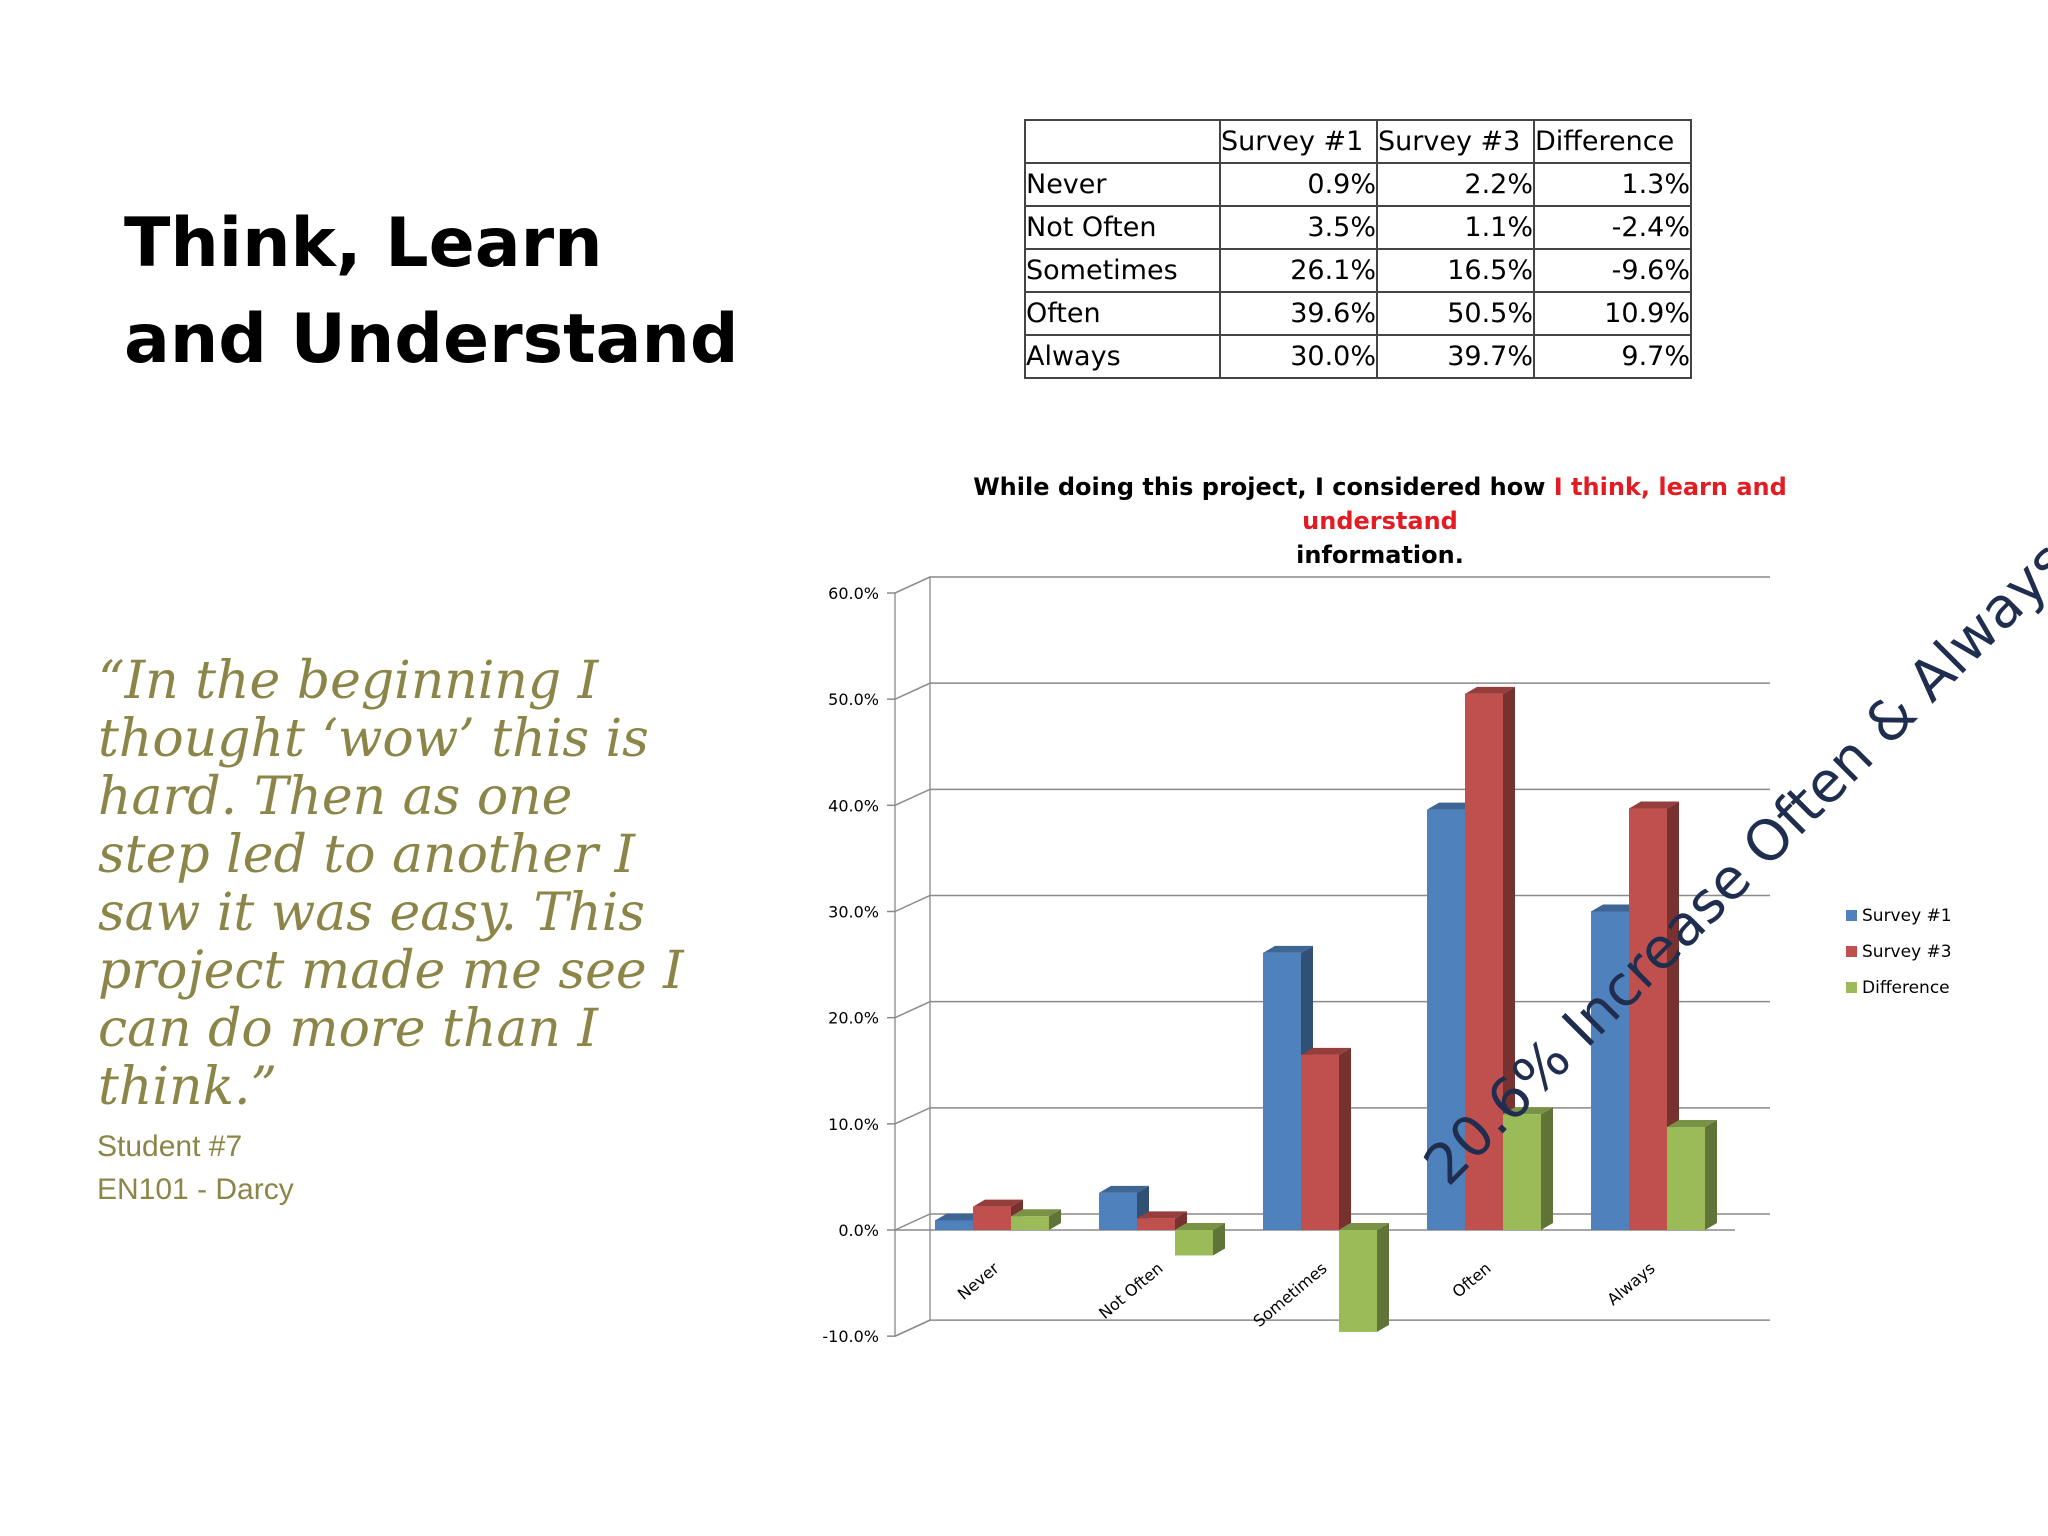 This screenshot has height=1536, width=2048. Describe the element at coordinates (1298, 313) in the screenshot. I see `table-cell: 39.6%` at that location.